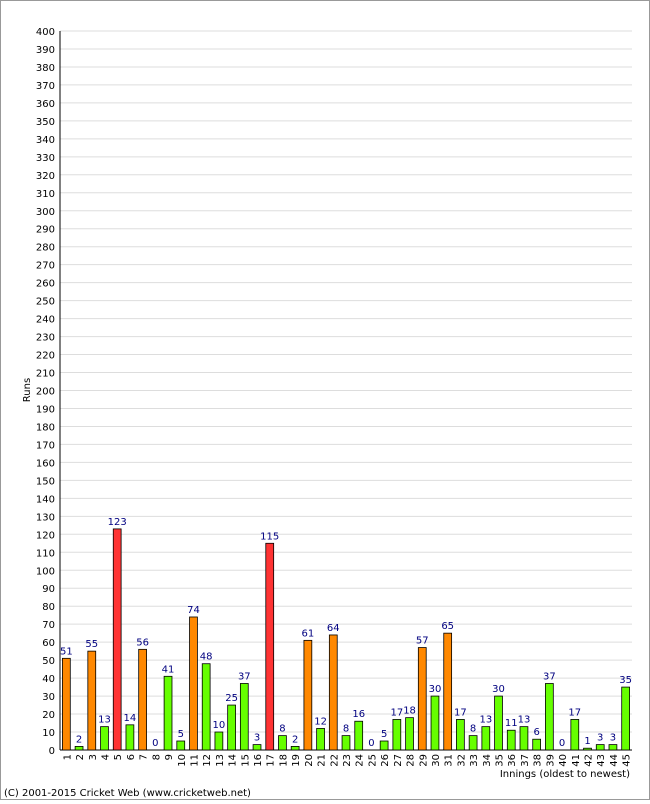  Describe the element at coordinates (93, 757) in the screenshot. I see `x-tick-label: 3` at that location.